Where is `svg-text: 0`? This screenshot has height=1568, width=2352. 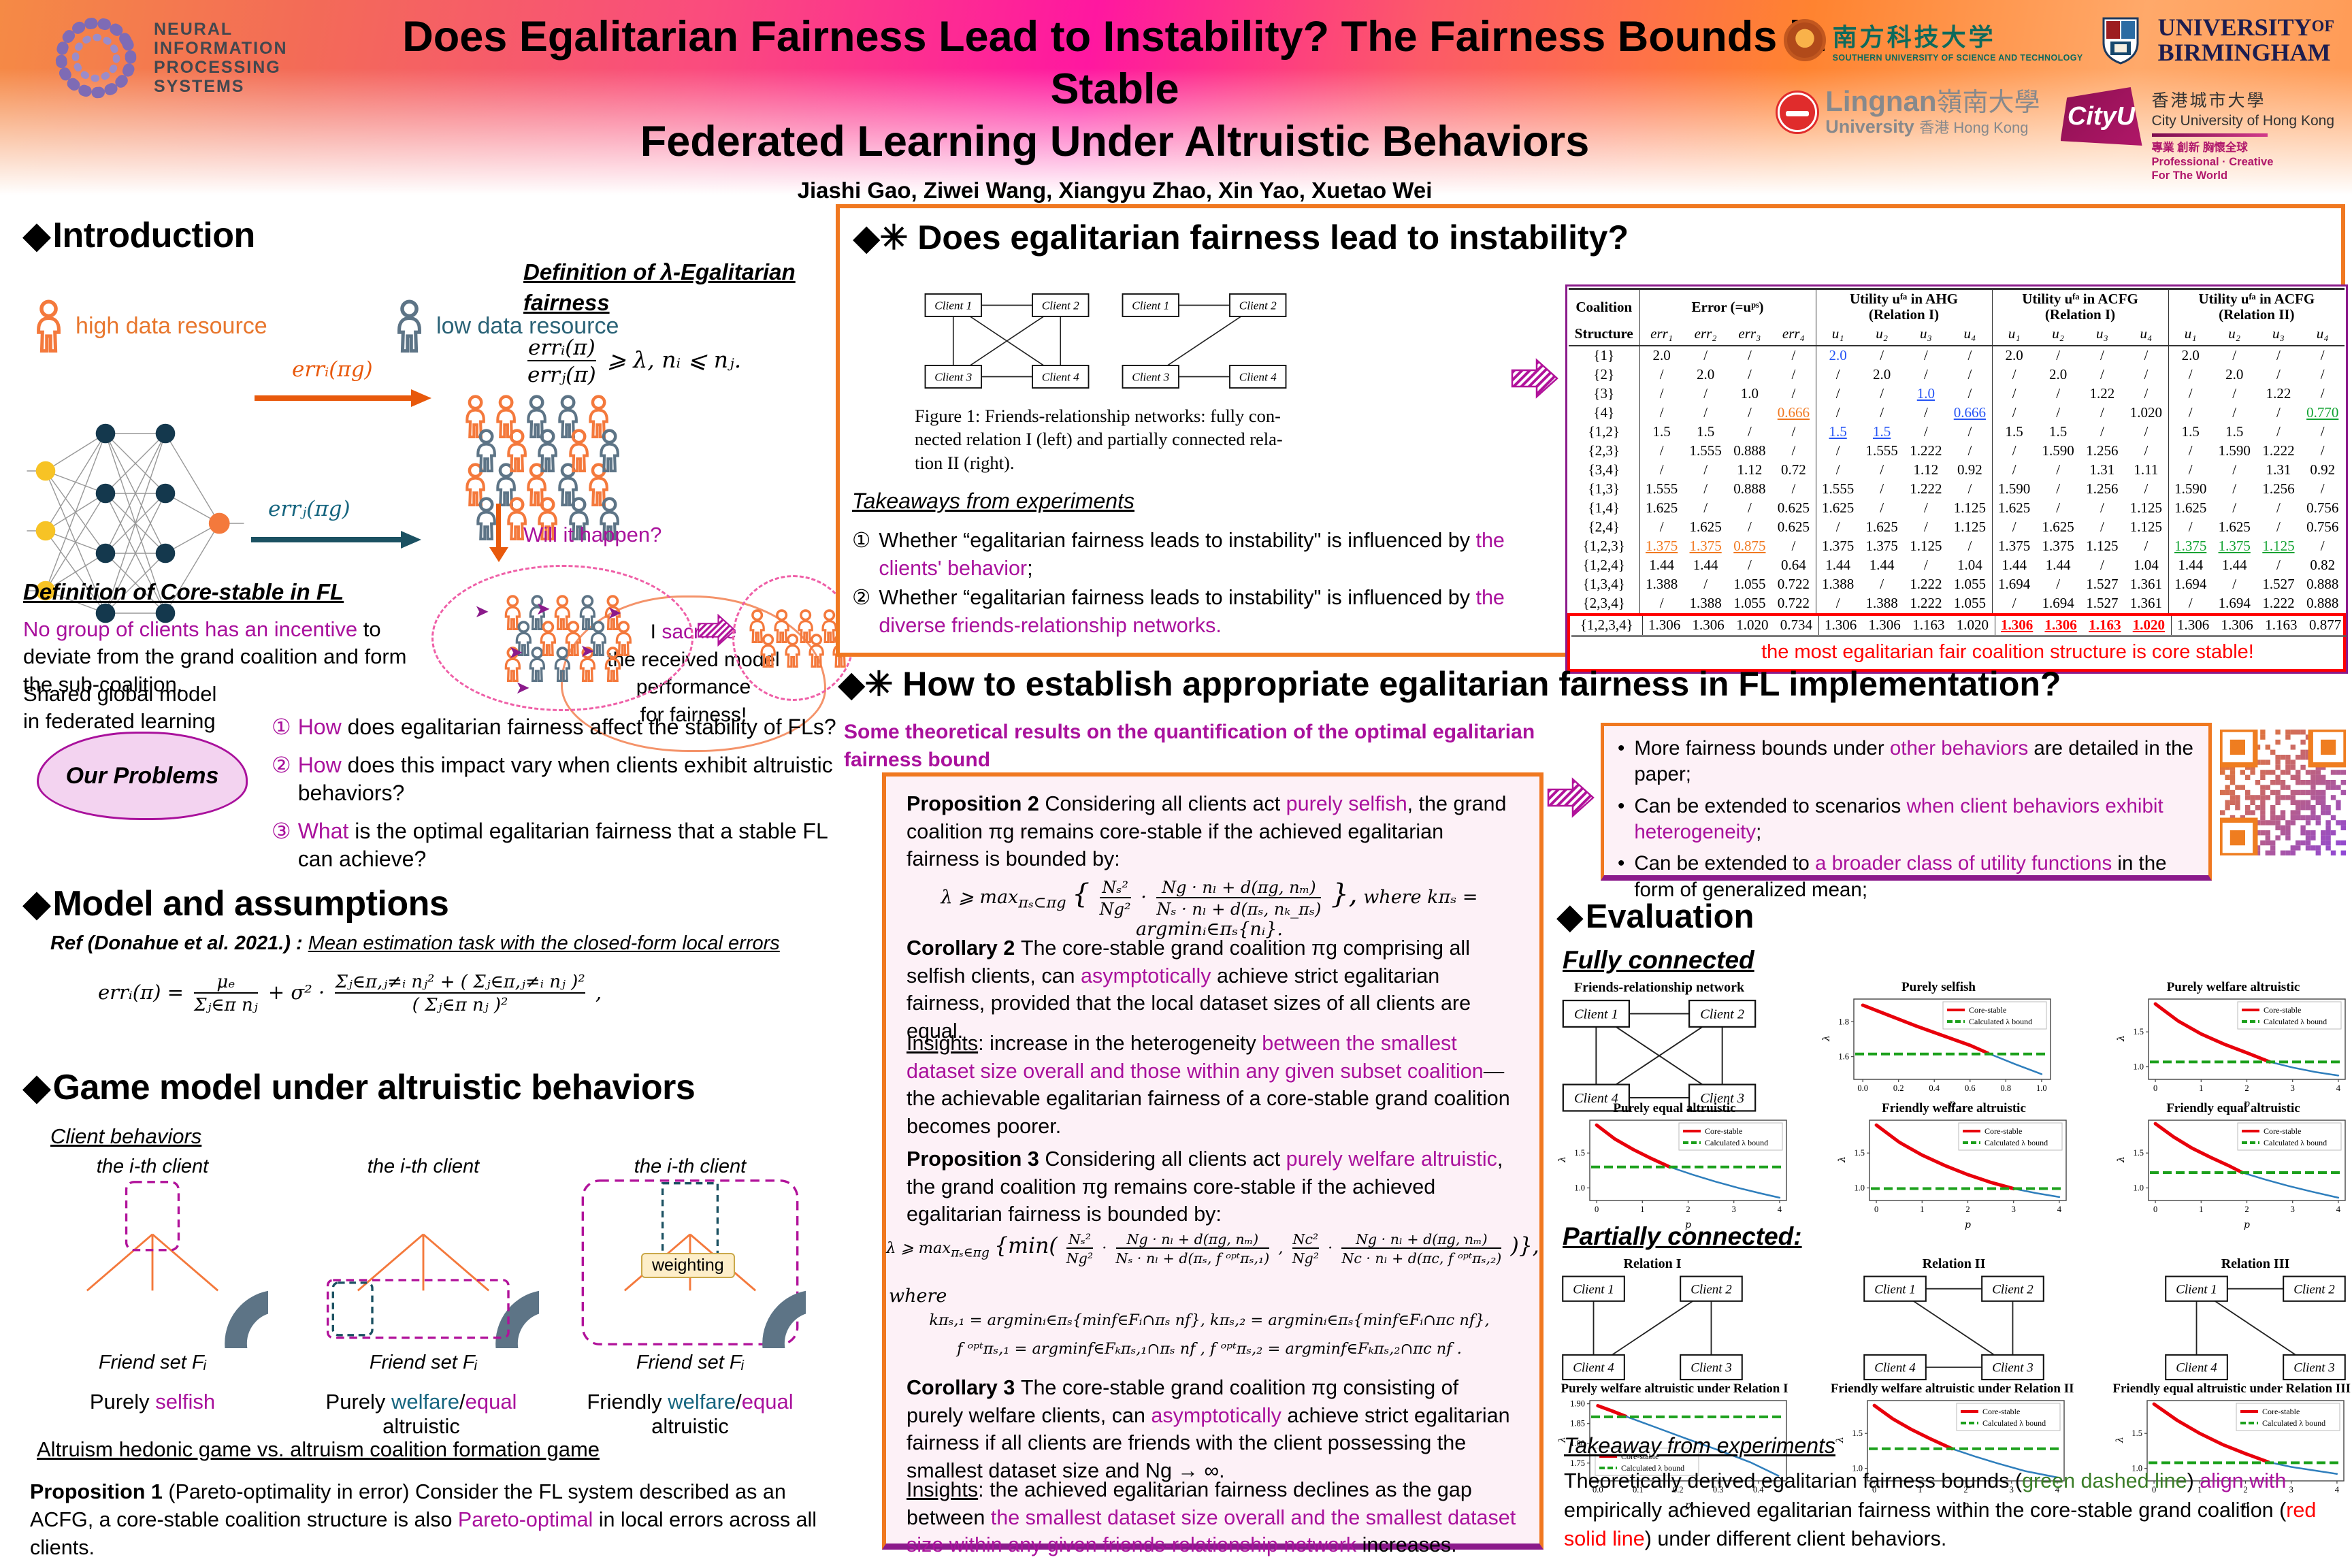
svg-text: 0 is located at coordinates (1876, 1210).